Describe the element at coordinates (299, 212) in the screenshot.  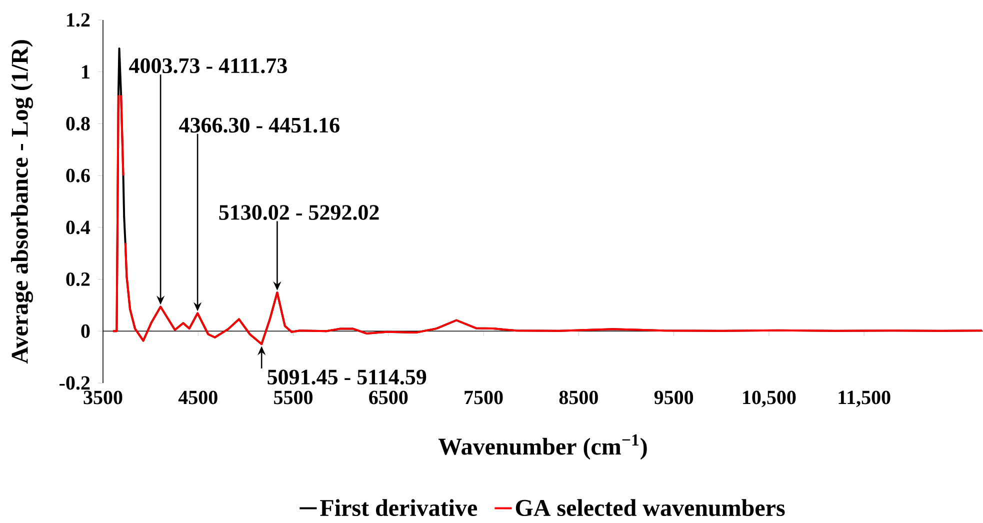
I see `annotation: 5130.02 - 5292.02` at that location.